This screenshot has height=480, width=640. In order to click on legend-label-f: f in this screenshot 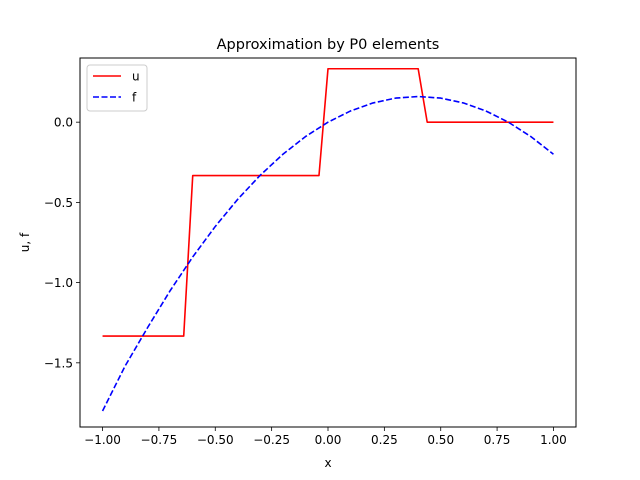, I will do `click(134, 98)`.